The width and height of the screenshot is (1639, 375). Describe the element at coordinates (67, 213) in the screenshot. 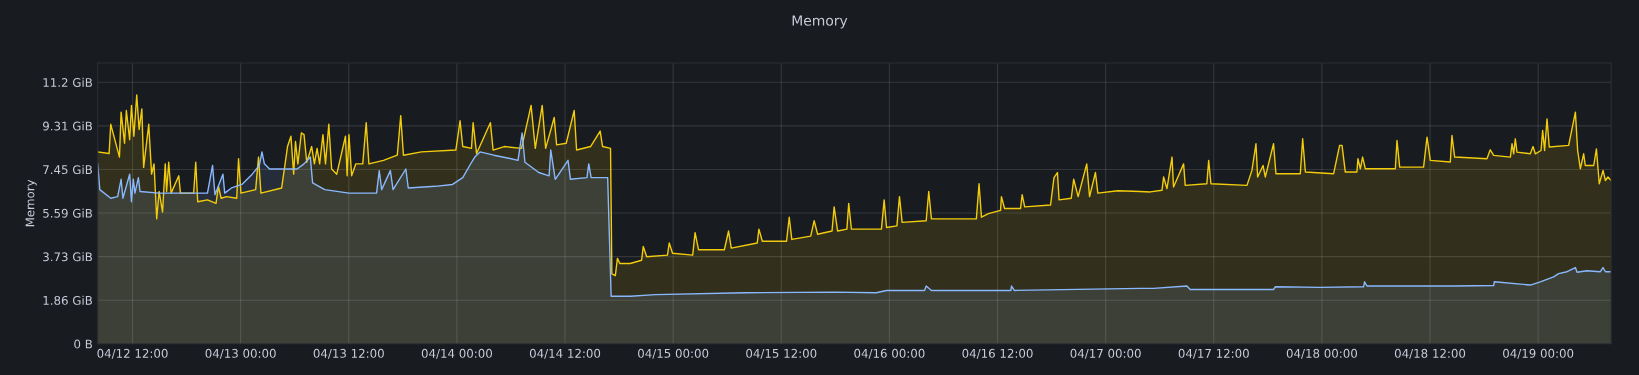

I see `y-tick-label: 5.59 GiB` at that location.